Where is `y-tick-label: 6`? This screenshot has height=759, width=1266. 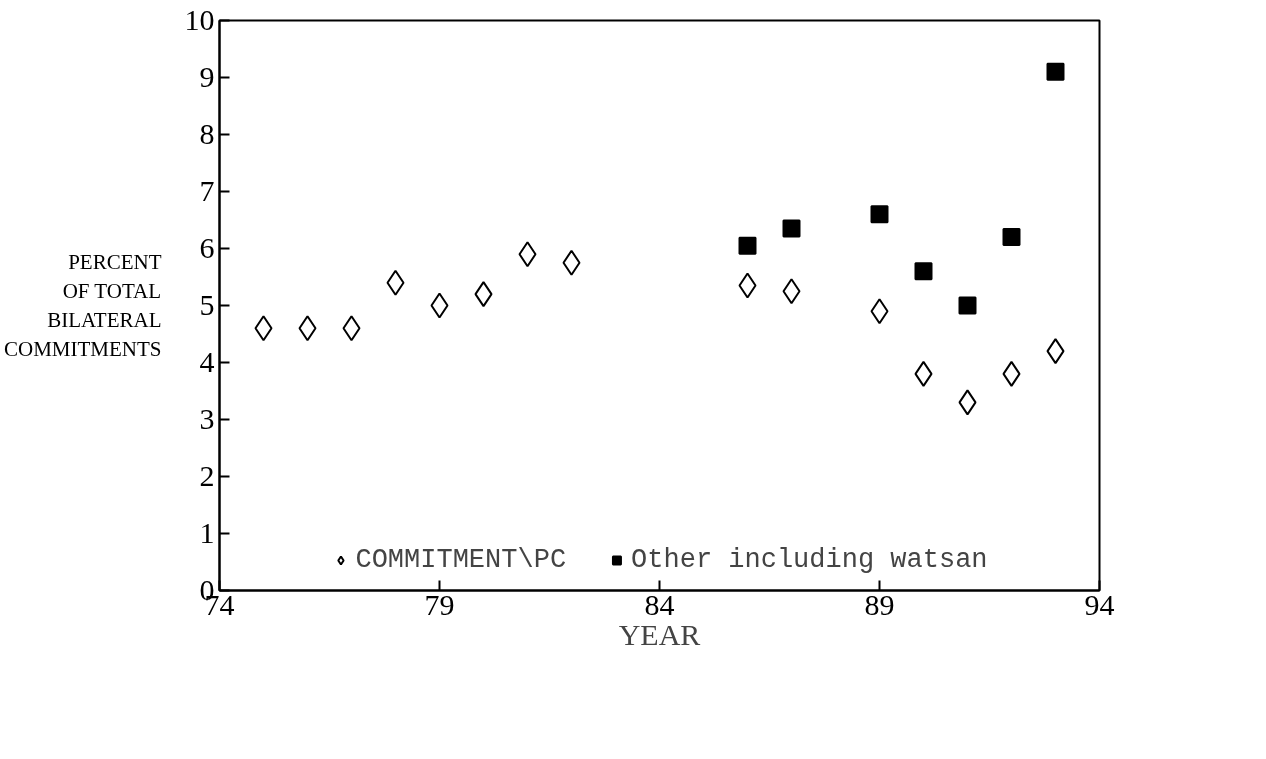 y-tick-label: 6 is located at coordinates (207, 247).